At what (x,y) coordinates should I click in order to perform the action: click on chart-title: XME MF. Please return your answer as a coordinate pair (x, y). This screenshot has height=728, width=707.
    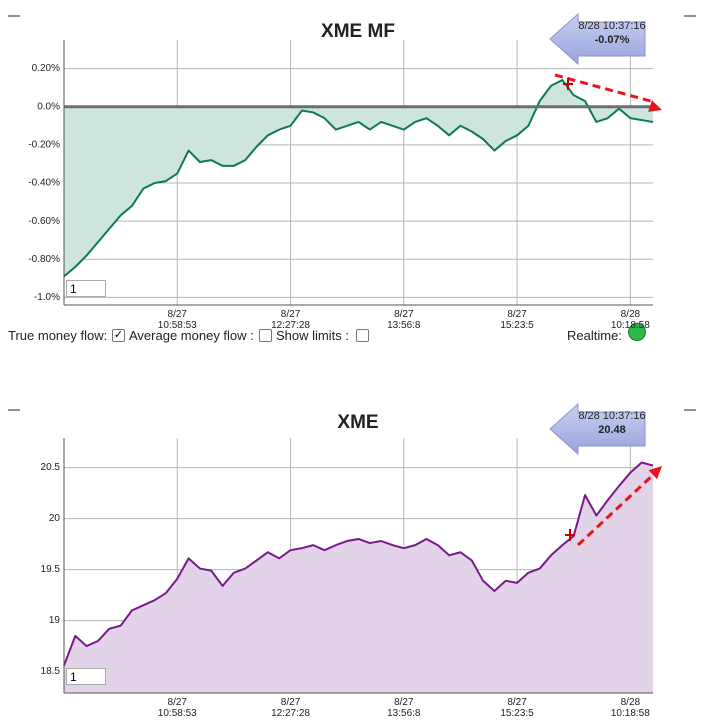
    Looking at the image, I should click on (358, 31).